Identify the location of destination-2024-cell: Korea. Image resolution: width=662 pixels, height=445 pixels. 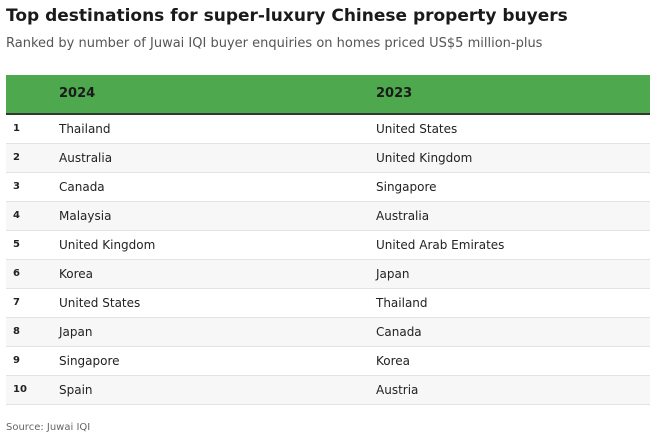
(76, 274).